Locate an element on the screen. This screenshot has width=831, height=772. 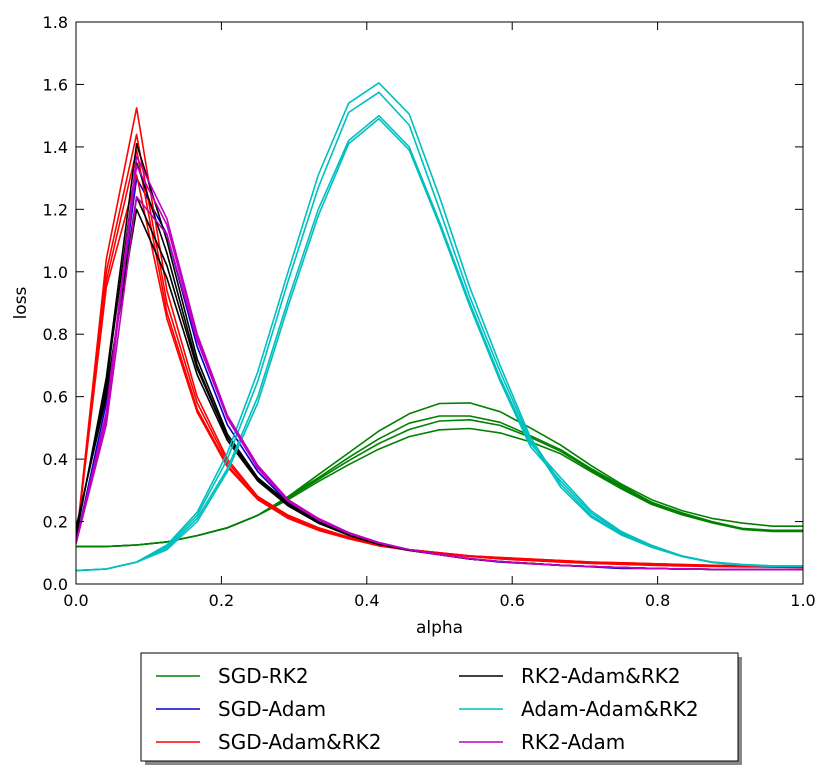
y-tick-label: 1.4 is located at coordinates (55, 147).